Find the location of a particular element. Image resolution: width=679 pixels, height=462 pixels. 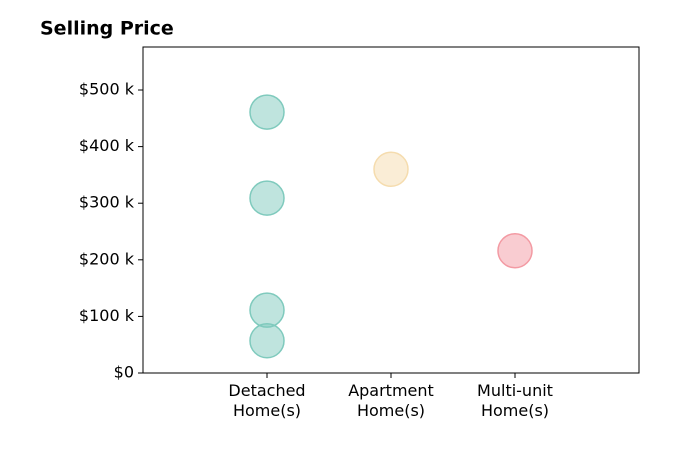

y-tick-label: $400 k is located at coordinates (107, 145).